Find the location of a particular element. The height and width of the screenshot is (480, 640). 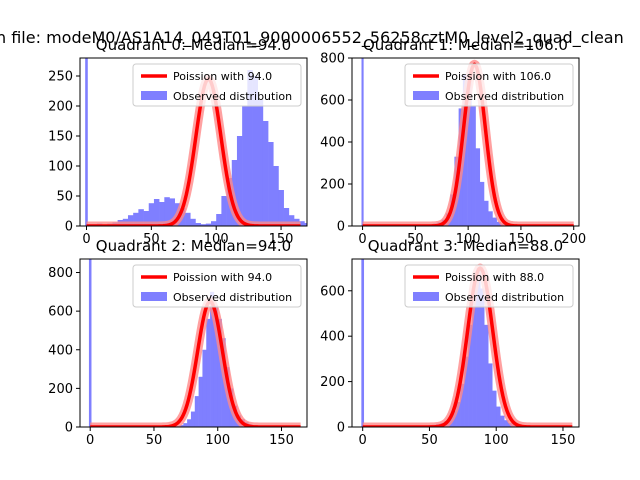

y-tick-label: 50 is located at coordinates (64, 197).